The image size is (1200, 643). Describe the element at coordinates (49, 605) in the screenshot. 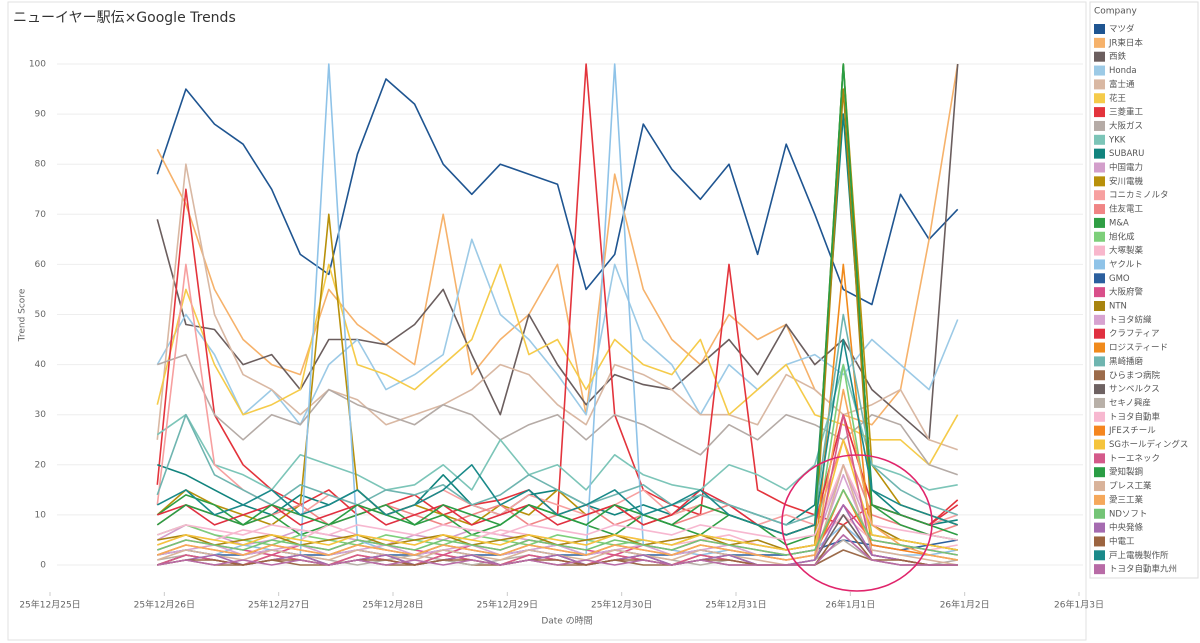

I see `x-tick-label: 25年12月25日` at that location.